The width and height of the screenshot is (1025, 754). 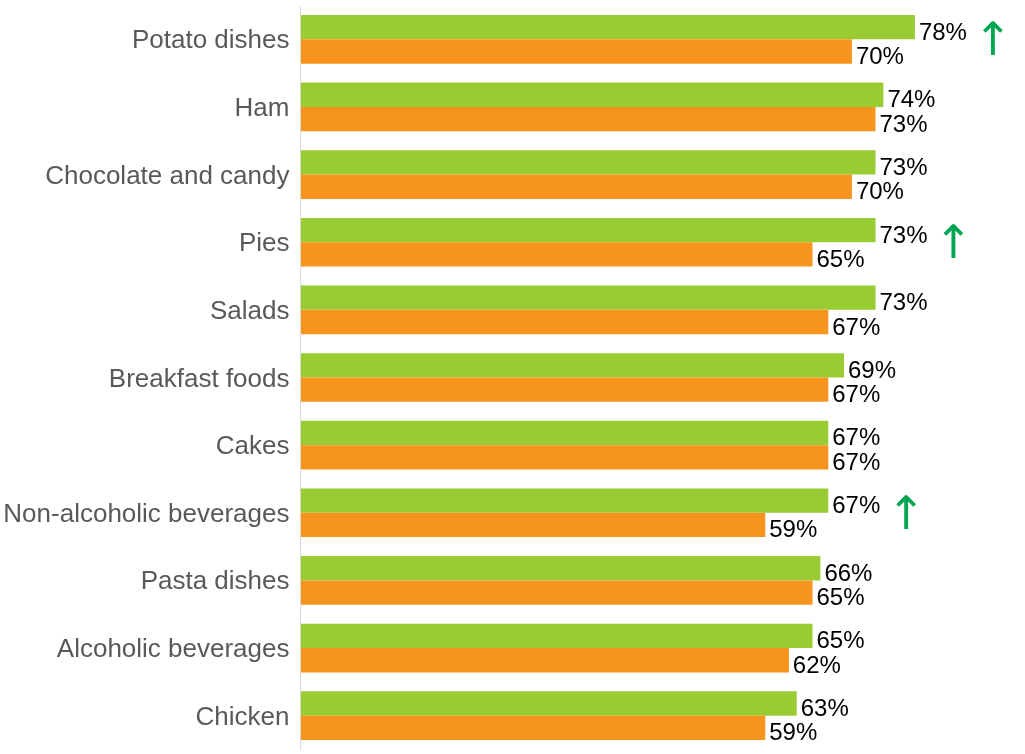 I want to click on data-label: 59%, so click(x=793, y=529).